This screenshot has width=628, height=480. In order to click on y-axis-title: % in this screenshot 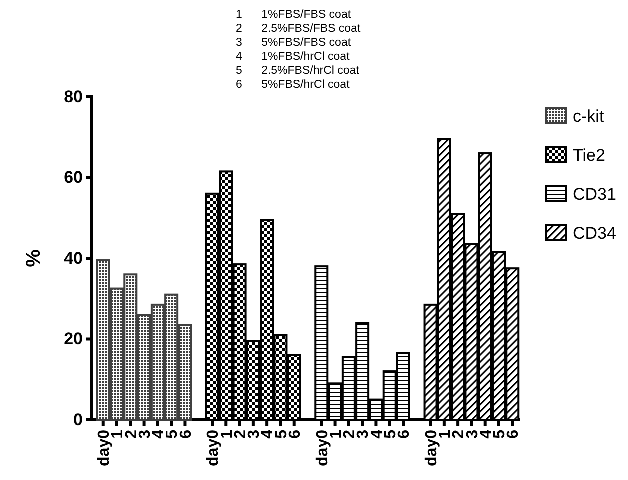, I will do `click(34, 258)`.